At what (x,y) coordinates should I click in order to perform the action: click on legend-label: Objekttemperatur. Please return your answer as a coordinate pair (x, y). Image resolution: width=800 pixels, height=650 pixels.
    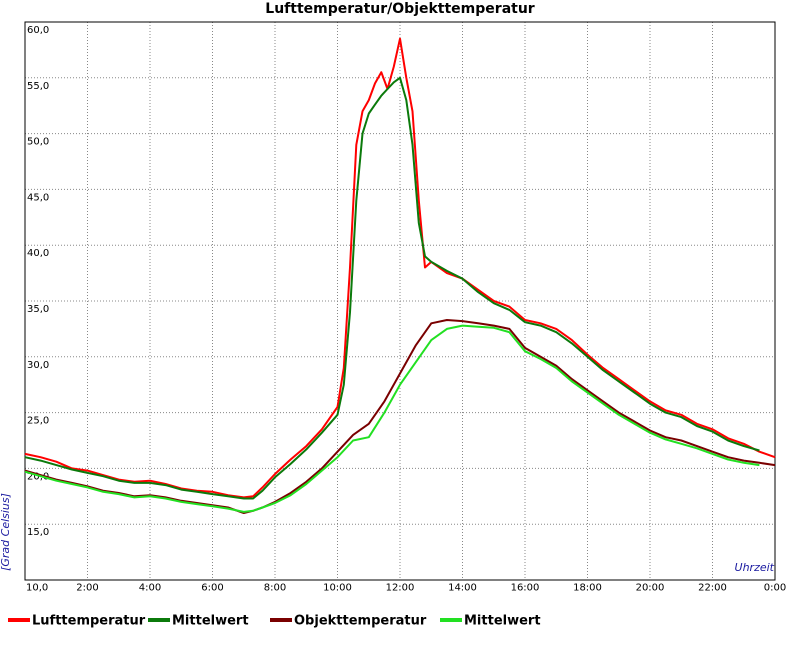
    Looking at the image, I should click on (360, 621).